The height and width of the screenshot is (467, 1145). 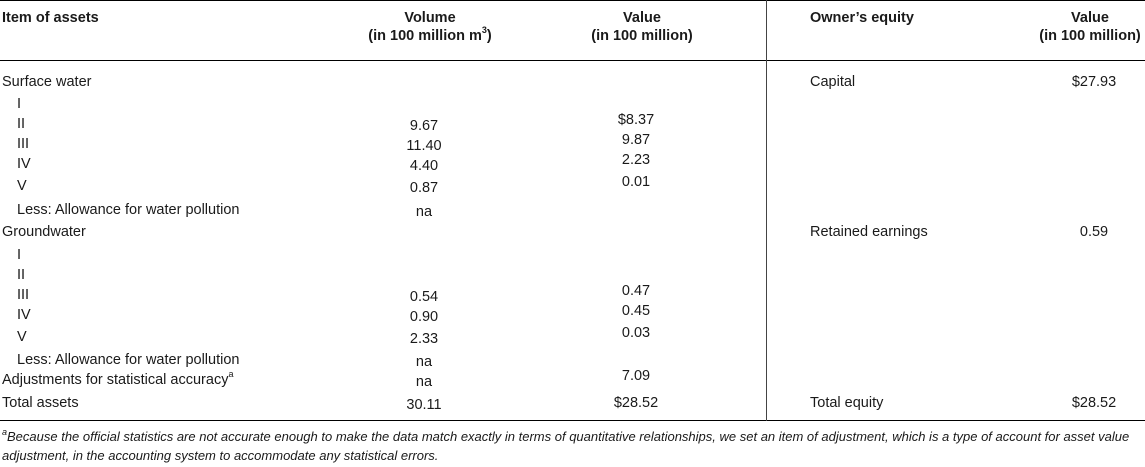 I want to click on asset-row-value: 9.87, so click(x=636, y=140).